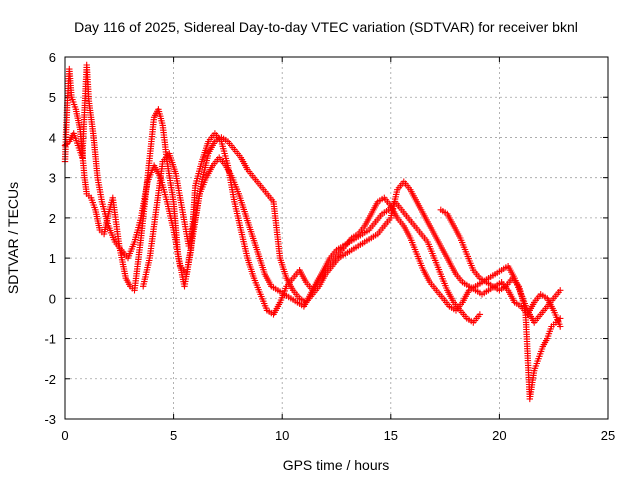 The height and width of the screenshot is (480, 640). Describe the element at coordinates (336, 465) in the screenshot. I see `x-axis-label: GPS time / hours` at that location.